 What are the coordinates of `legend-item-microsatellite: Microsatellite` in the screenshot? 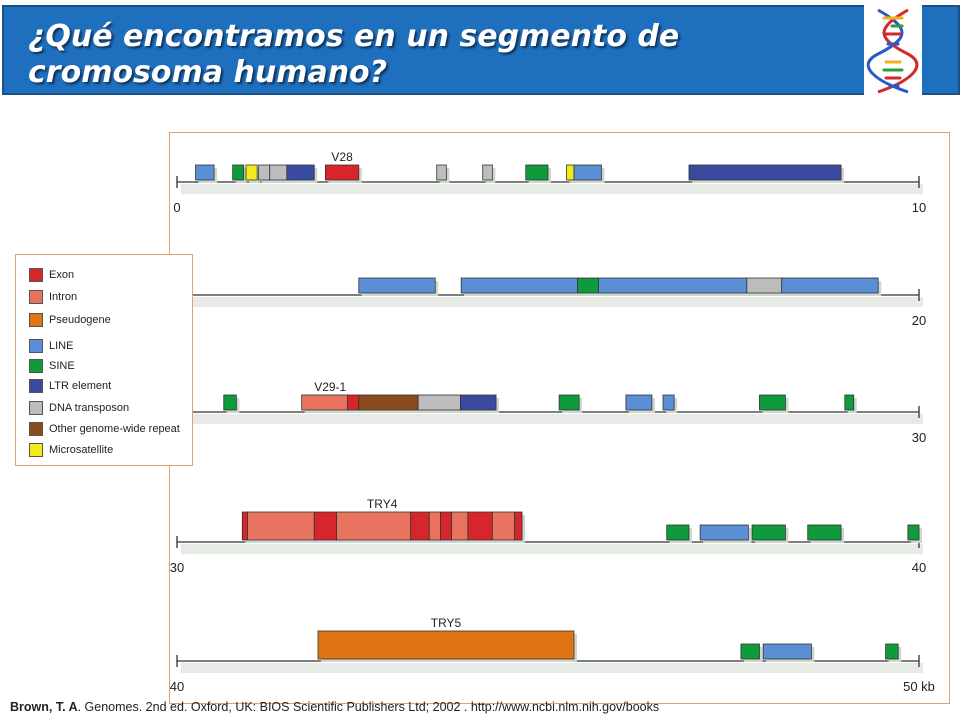 It's located at (71, 450).